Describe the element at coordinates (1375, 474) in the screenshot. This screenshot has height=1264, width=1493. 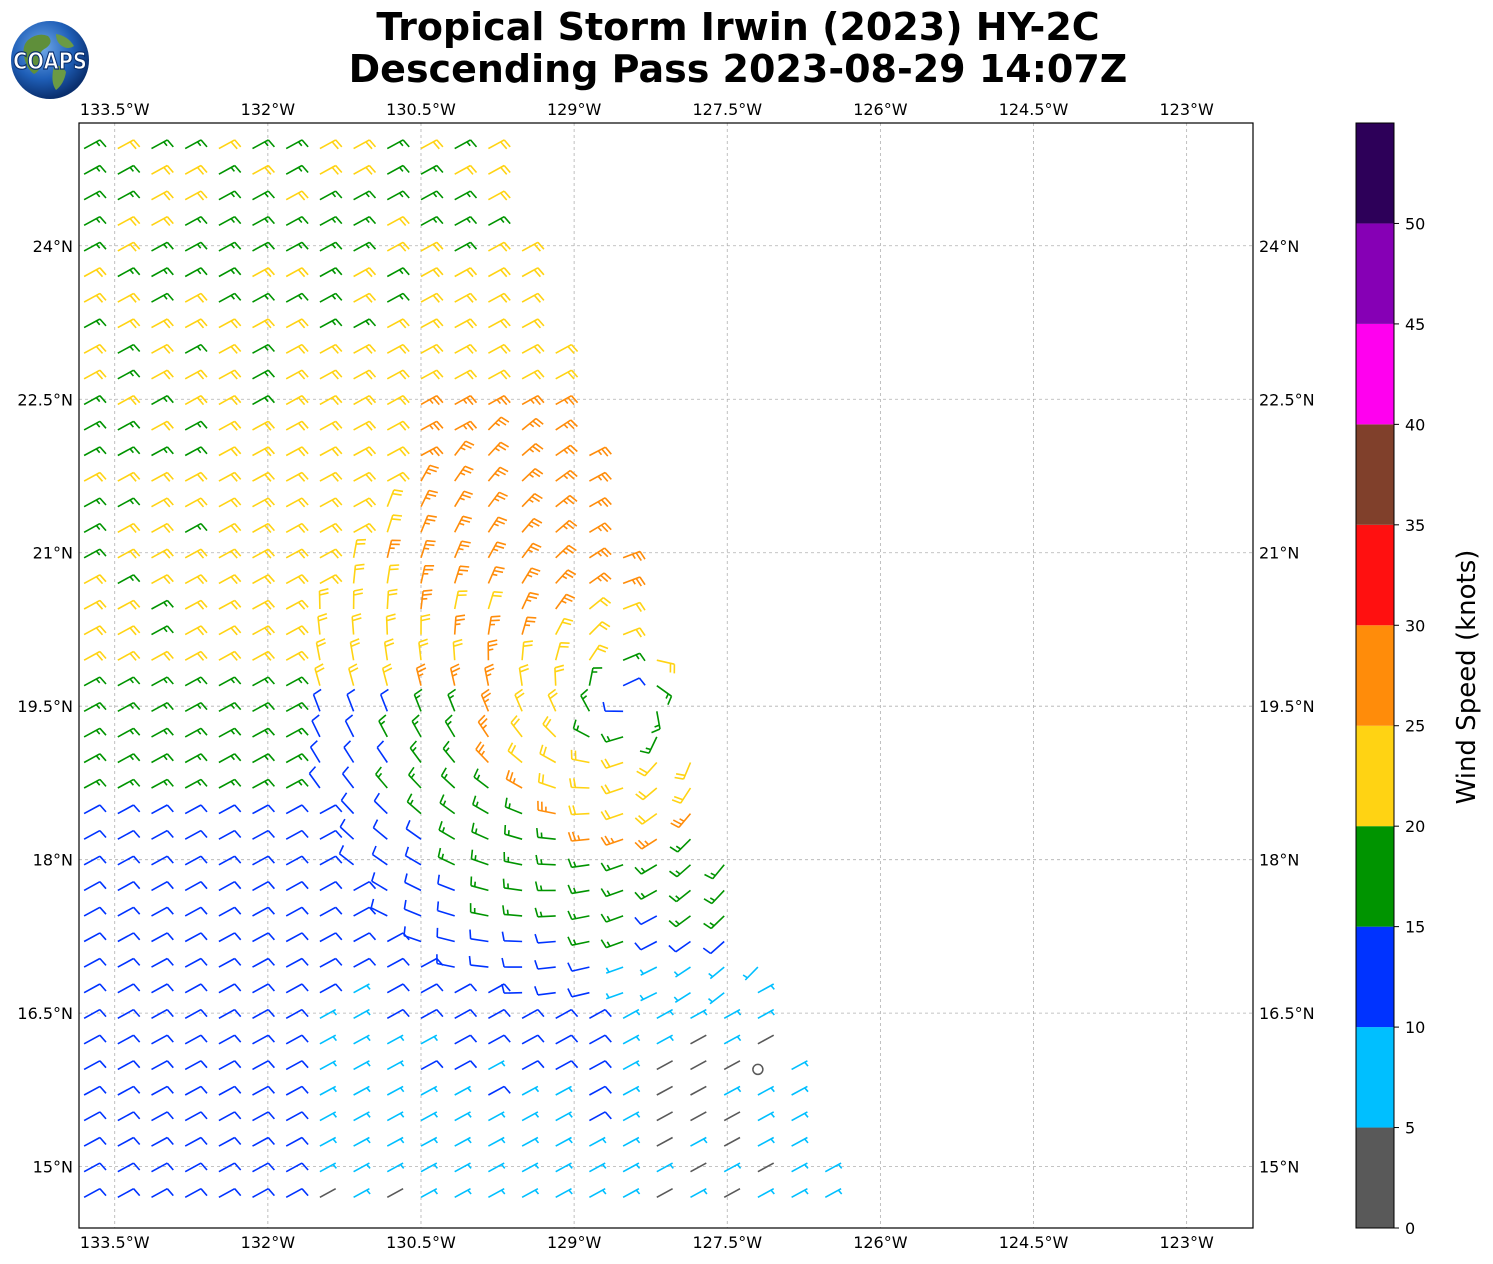
I see `colorbar-band` at that location.